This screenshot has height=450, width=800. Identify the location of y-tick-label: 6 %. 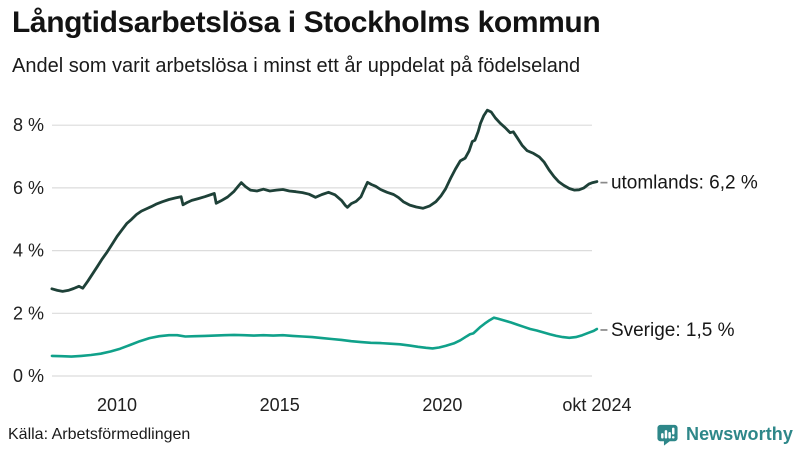
(28, 188).